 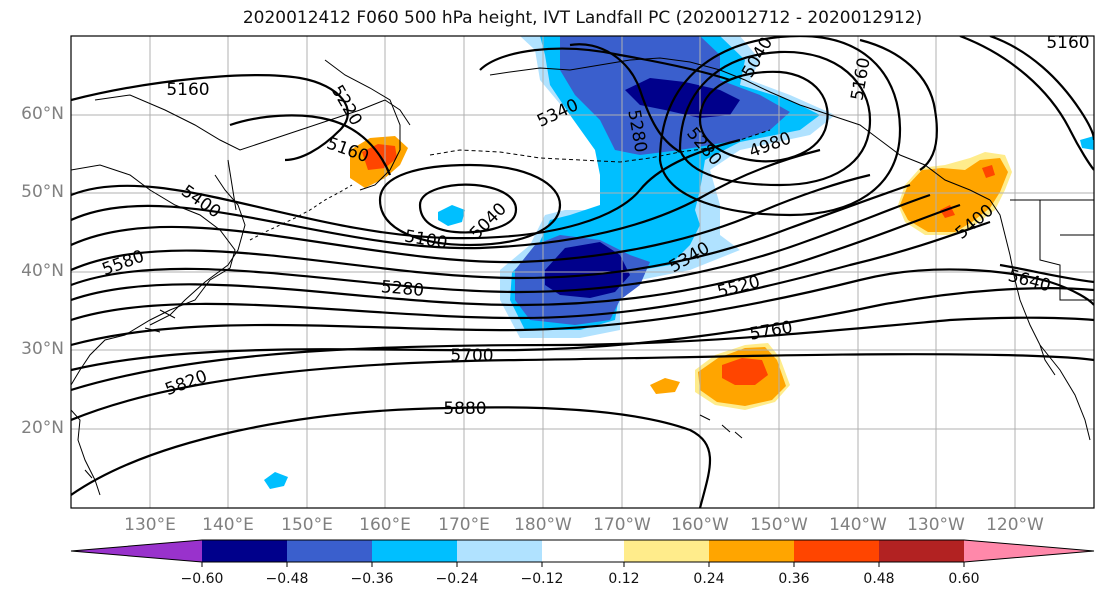 I want to click on contour-5280-upper, so click(x=625, y=98).